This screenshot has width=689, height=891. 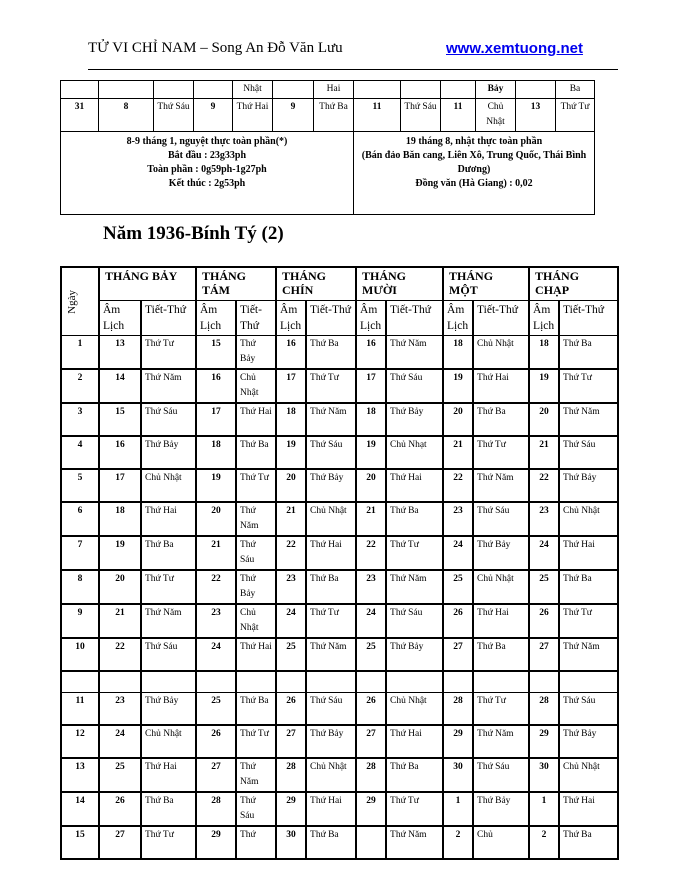 I want to click on table-cell: 11, so click(x=458, y=115).